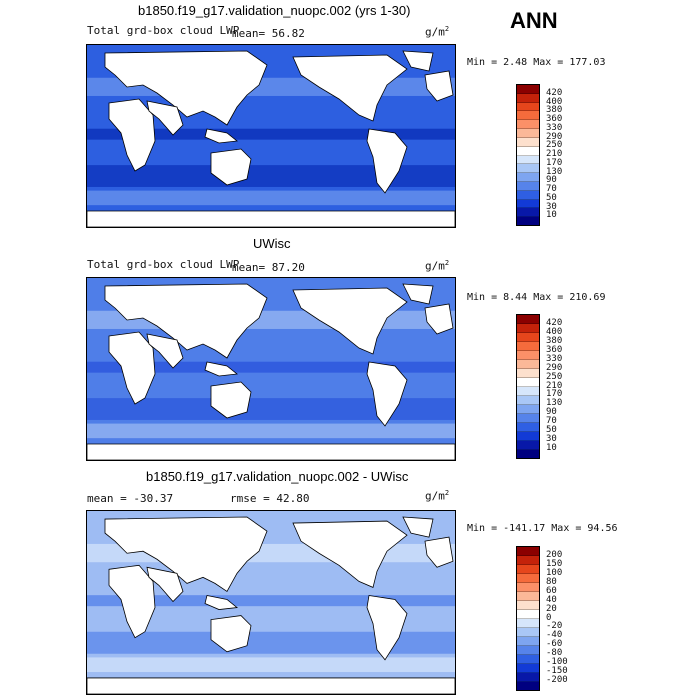 Image resolution: width=700 pixels, height=700 pixels. I want to click on panel3-colorbar, so click(528, 618).